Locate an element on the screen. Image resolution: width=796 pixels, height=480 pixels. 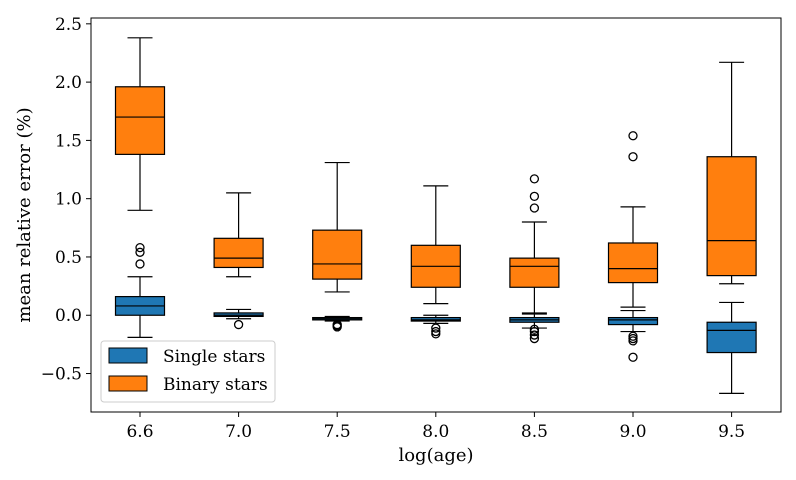
box-single-stars-8.0 is located at coordinates (435, 326).